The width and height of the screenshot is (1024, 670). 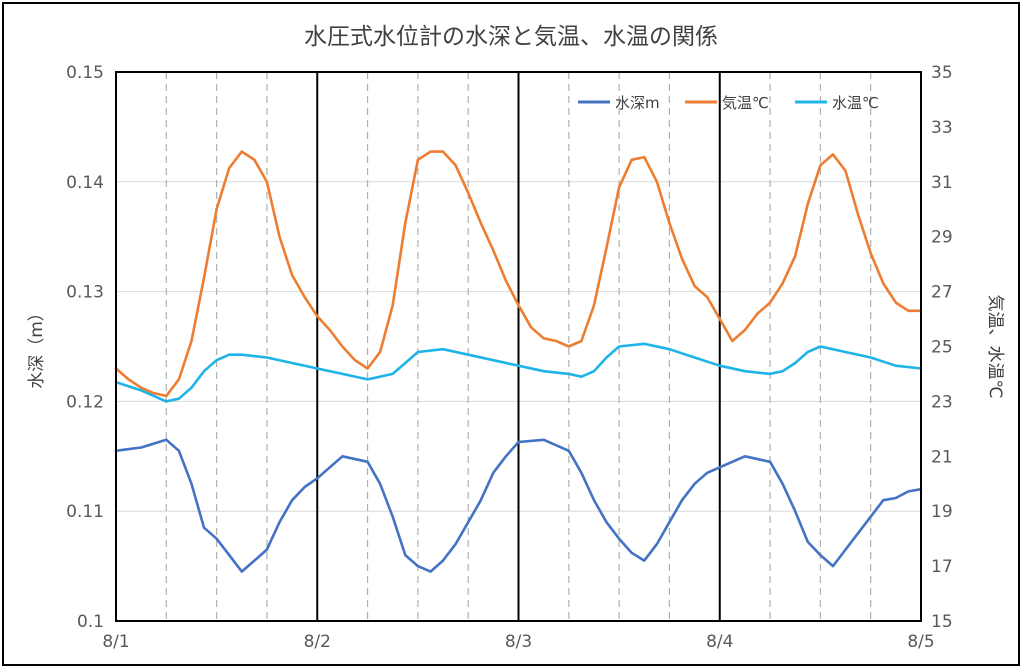 What do you see at coordinates (942, 567) in the screenshot?
I see `right-tick-label: 17` at bounding box center [942, 567].